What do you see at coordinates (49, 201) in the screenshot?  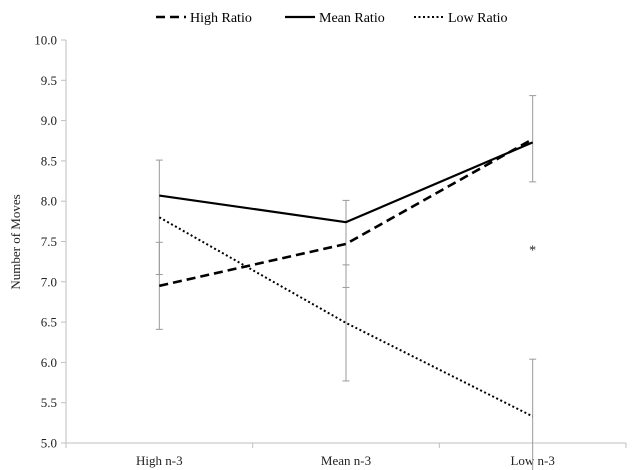 I see `y-tick-label: 8.0` at bounding box center [49, 201].